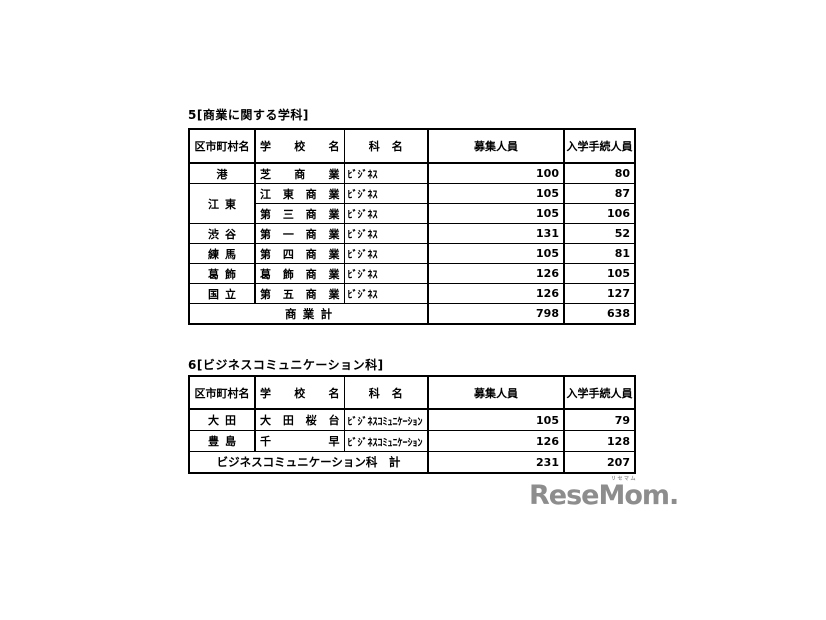 This screenshot has width=826, height=620. Describe the element at coordinates (286, 365) in the screenshot. I see `section6-title: 6[ビジネスコミュニケーション科]` at that location.